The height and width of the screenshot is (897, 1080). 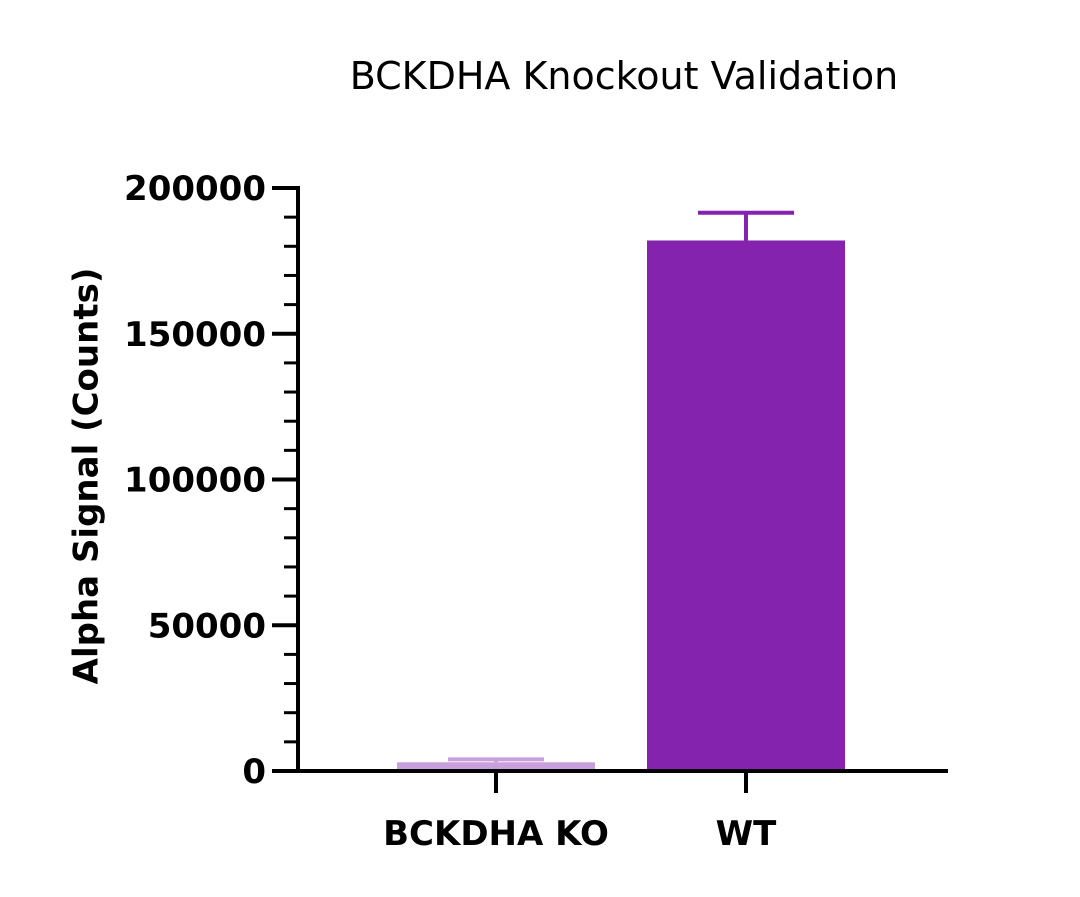 What do you see at coordinates (254, 772) in the screenshot?
I see `y-tick-label: 0` at bounding box center [254, 772].